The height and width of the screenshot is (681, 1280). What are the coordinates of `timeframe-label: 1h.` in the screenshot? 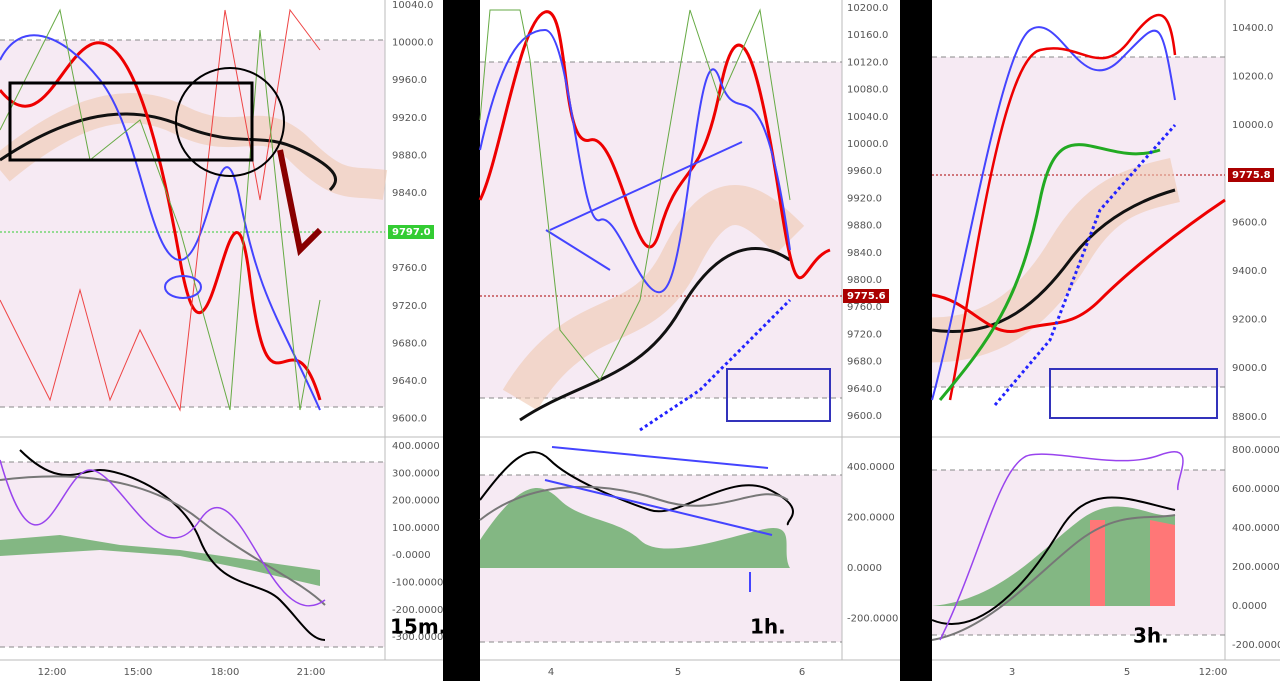 It's located at (768, 627).